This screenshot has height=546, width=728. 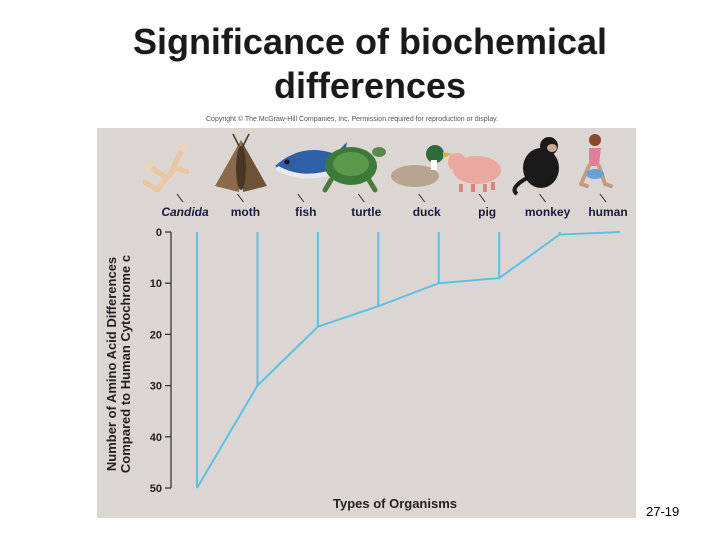 I want to click on y-axis-tick-labels: 0 10 20 30 40 50, so click(x=156, y=361).